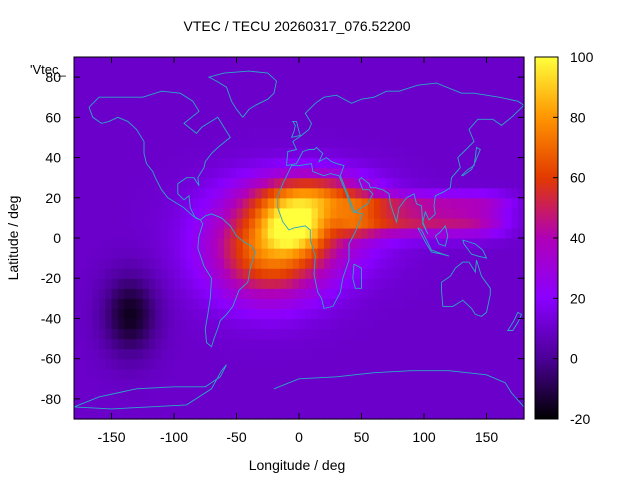 The width and height of the screenshot is (640, 480). I want to click on coastline, so click(399, 389).